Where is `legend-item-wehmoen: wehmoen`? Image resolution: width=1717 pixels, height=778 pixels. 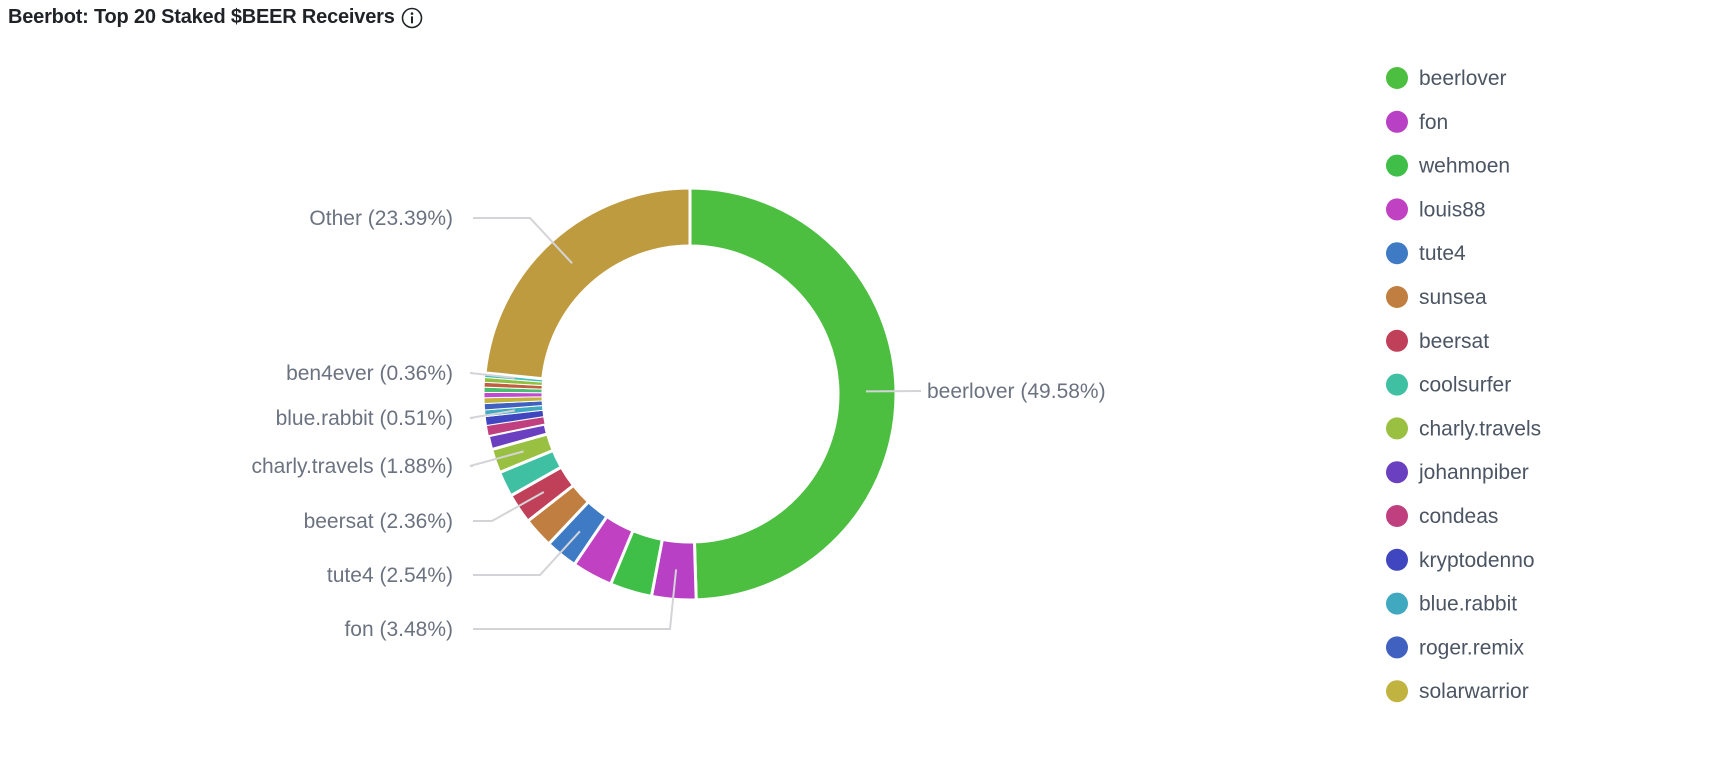 legend-item-wehmoen: wehmoen is located at coordinates (1448, 166).